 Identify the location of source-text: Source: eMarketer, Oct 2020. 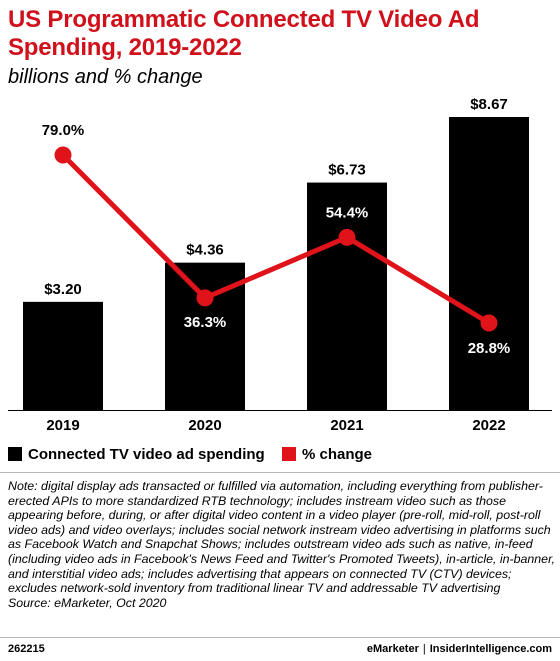
(87, 602).